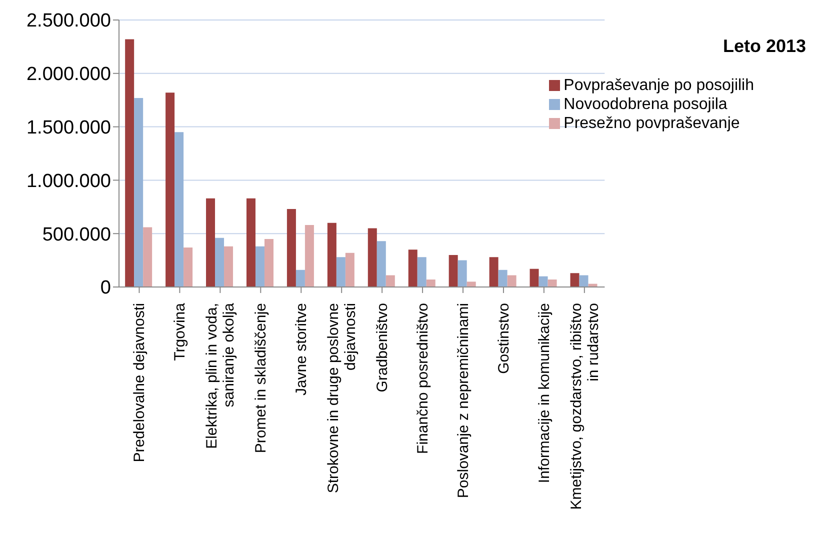  What do you see at coordinates (652, 123) in the screenshot?
I see `legend-label: Presežno povpraševanje` at bounding box center [652, 123].